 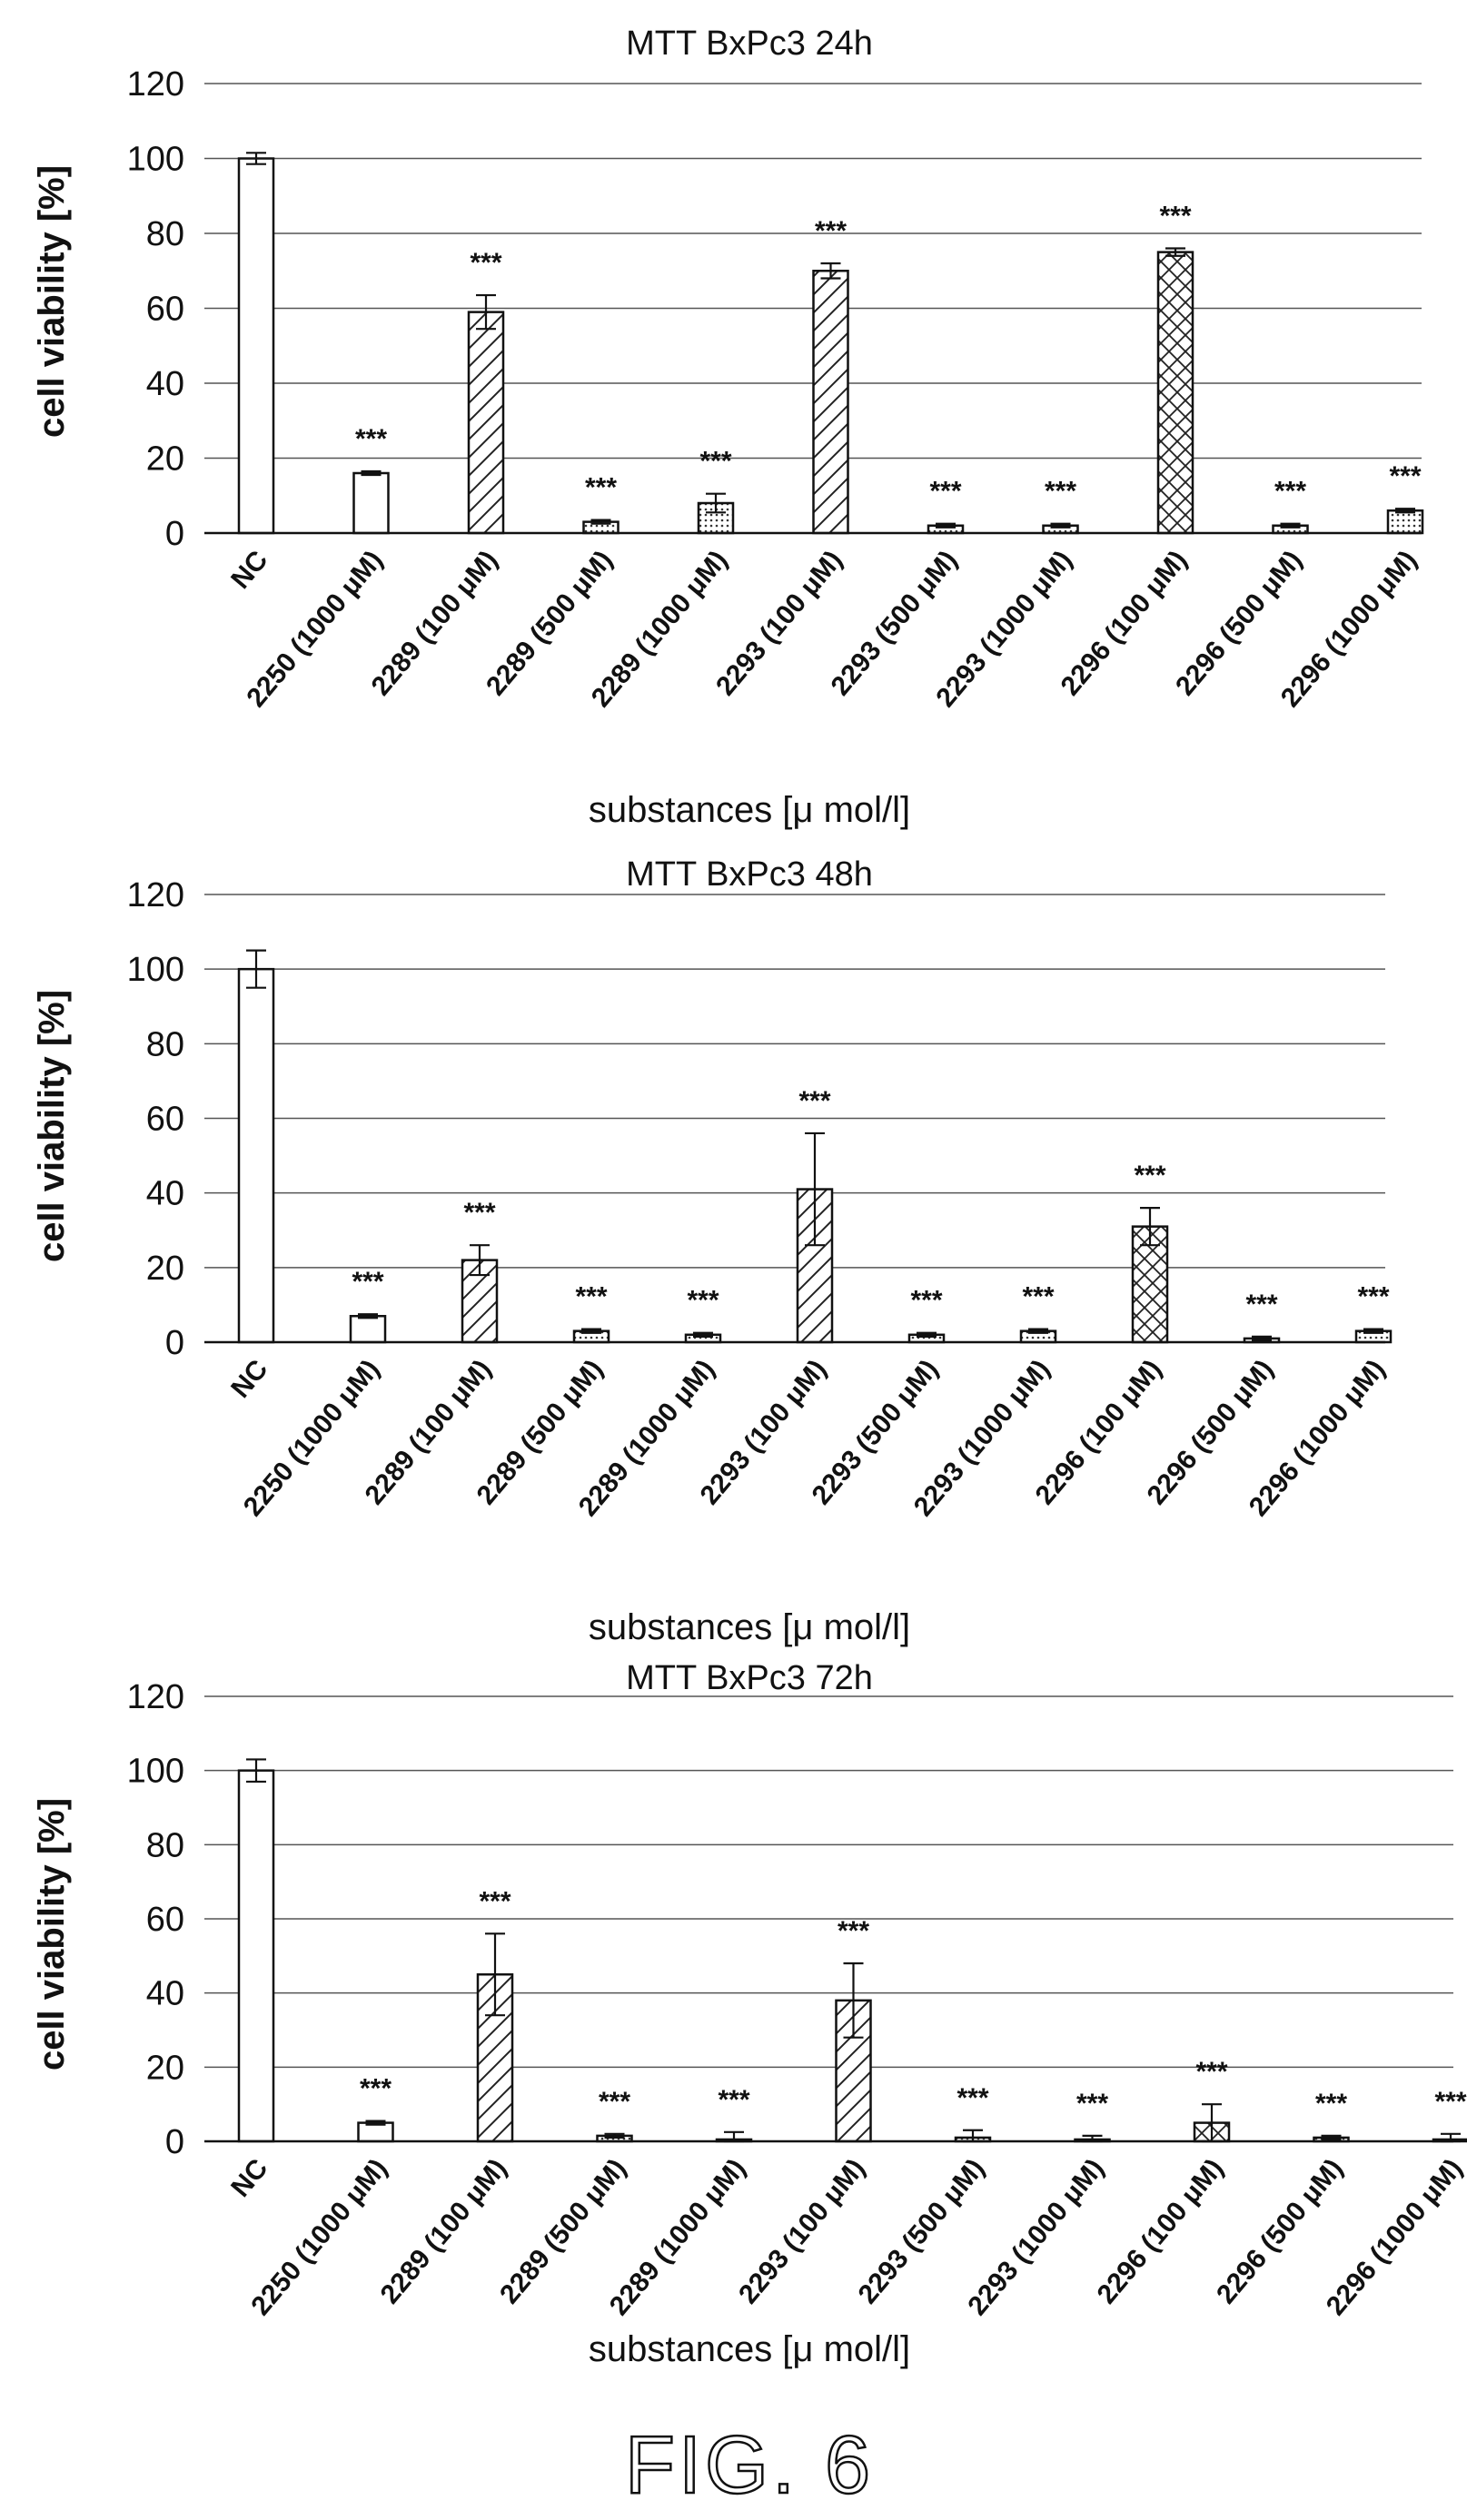 What do you see at coordinates (922, 2231) in the screenshot?
I see `x-tick-label: 2293 (500 μM)` at bounding box center [922, 2231].